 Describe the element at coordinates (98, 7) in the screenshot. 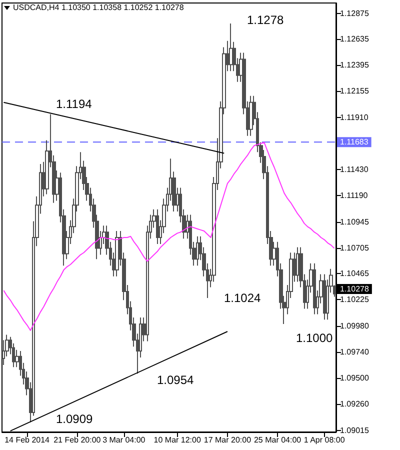

I see `chart-title: USDCAD,H4 1.10350 1.10358 1.10252 1.10278` at that location.